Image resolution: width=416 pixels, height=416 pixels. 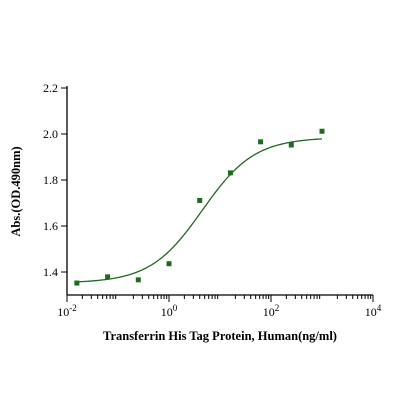 What do you see at coordinates (50, 226) in the screenshot?
I see `y-tick-label-1.6: 1.6` at bounding box center [50, 226].